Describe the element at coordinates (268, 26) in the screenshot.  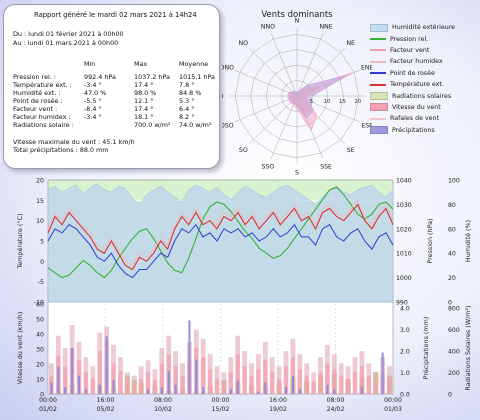
I see `rose-direction-label: NNO` at that location.